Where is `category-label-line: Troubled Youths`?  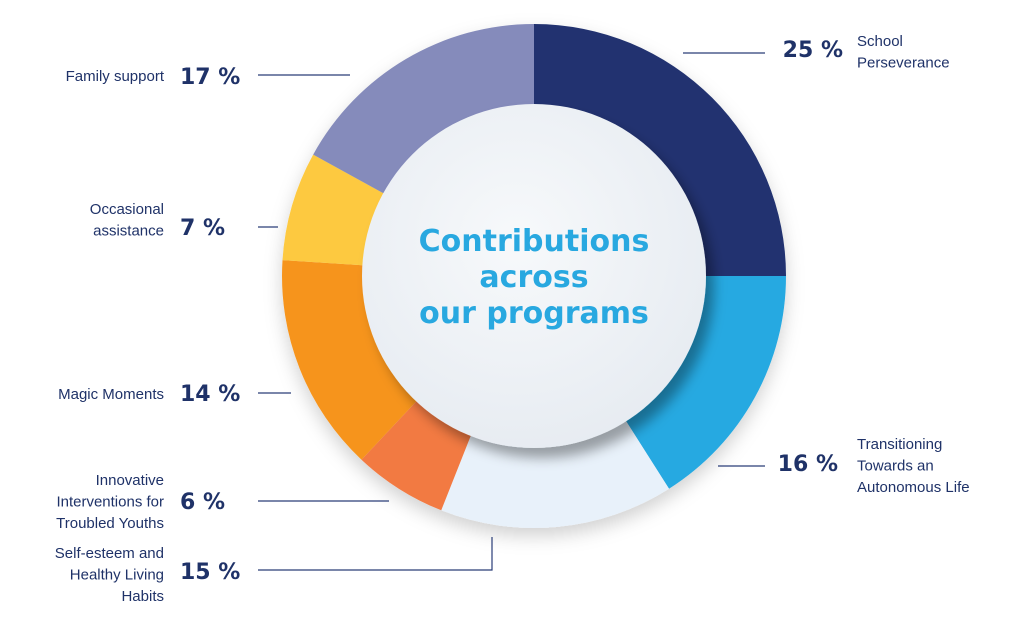 category-label-line: Troubled Youths is located at coordinates (110, 523).